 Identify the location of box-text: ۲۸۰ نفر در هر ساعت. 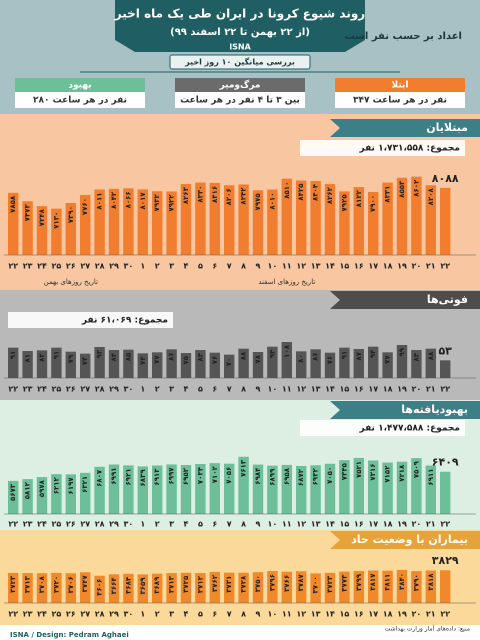
(80, 101).